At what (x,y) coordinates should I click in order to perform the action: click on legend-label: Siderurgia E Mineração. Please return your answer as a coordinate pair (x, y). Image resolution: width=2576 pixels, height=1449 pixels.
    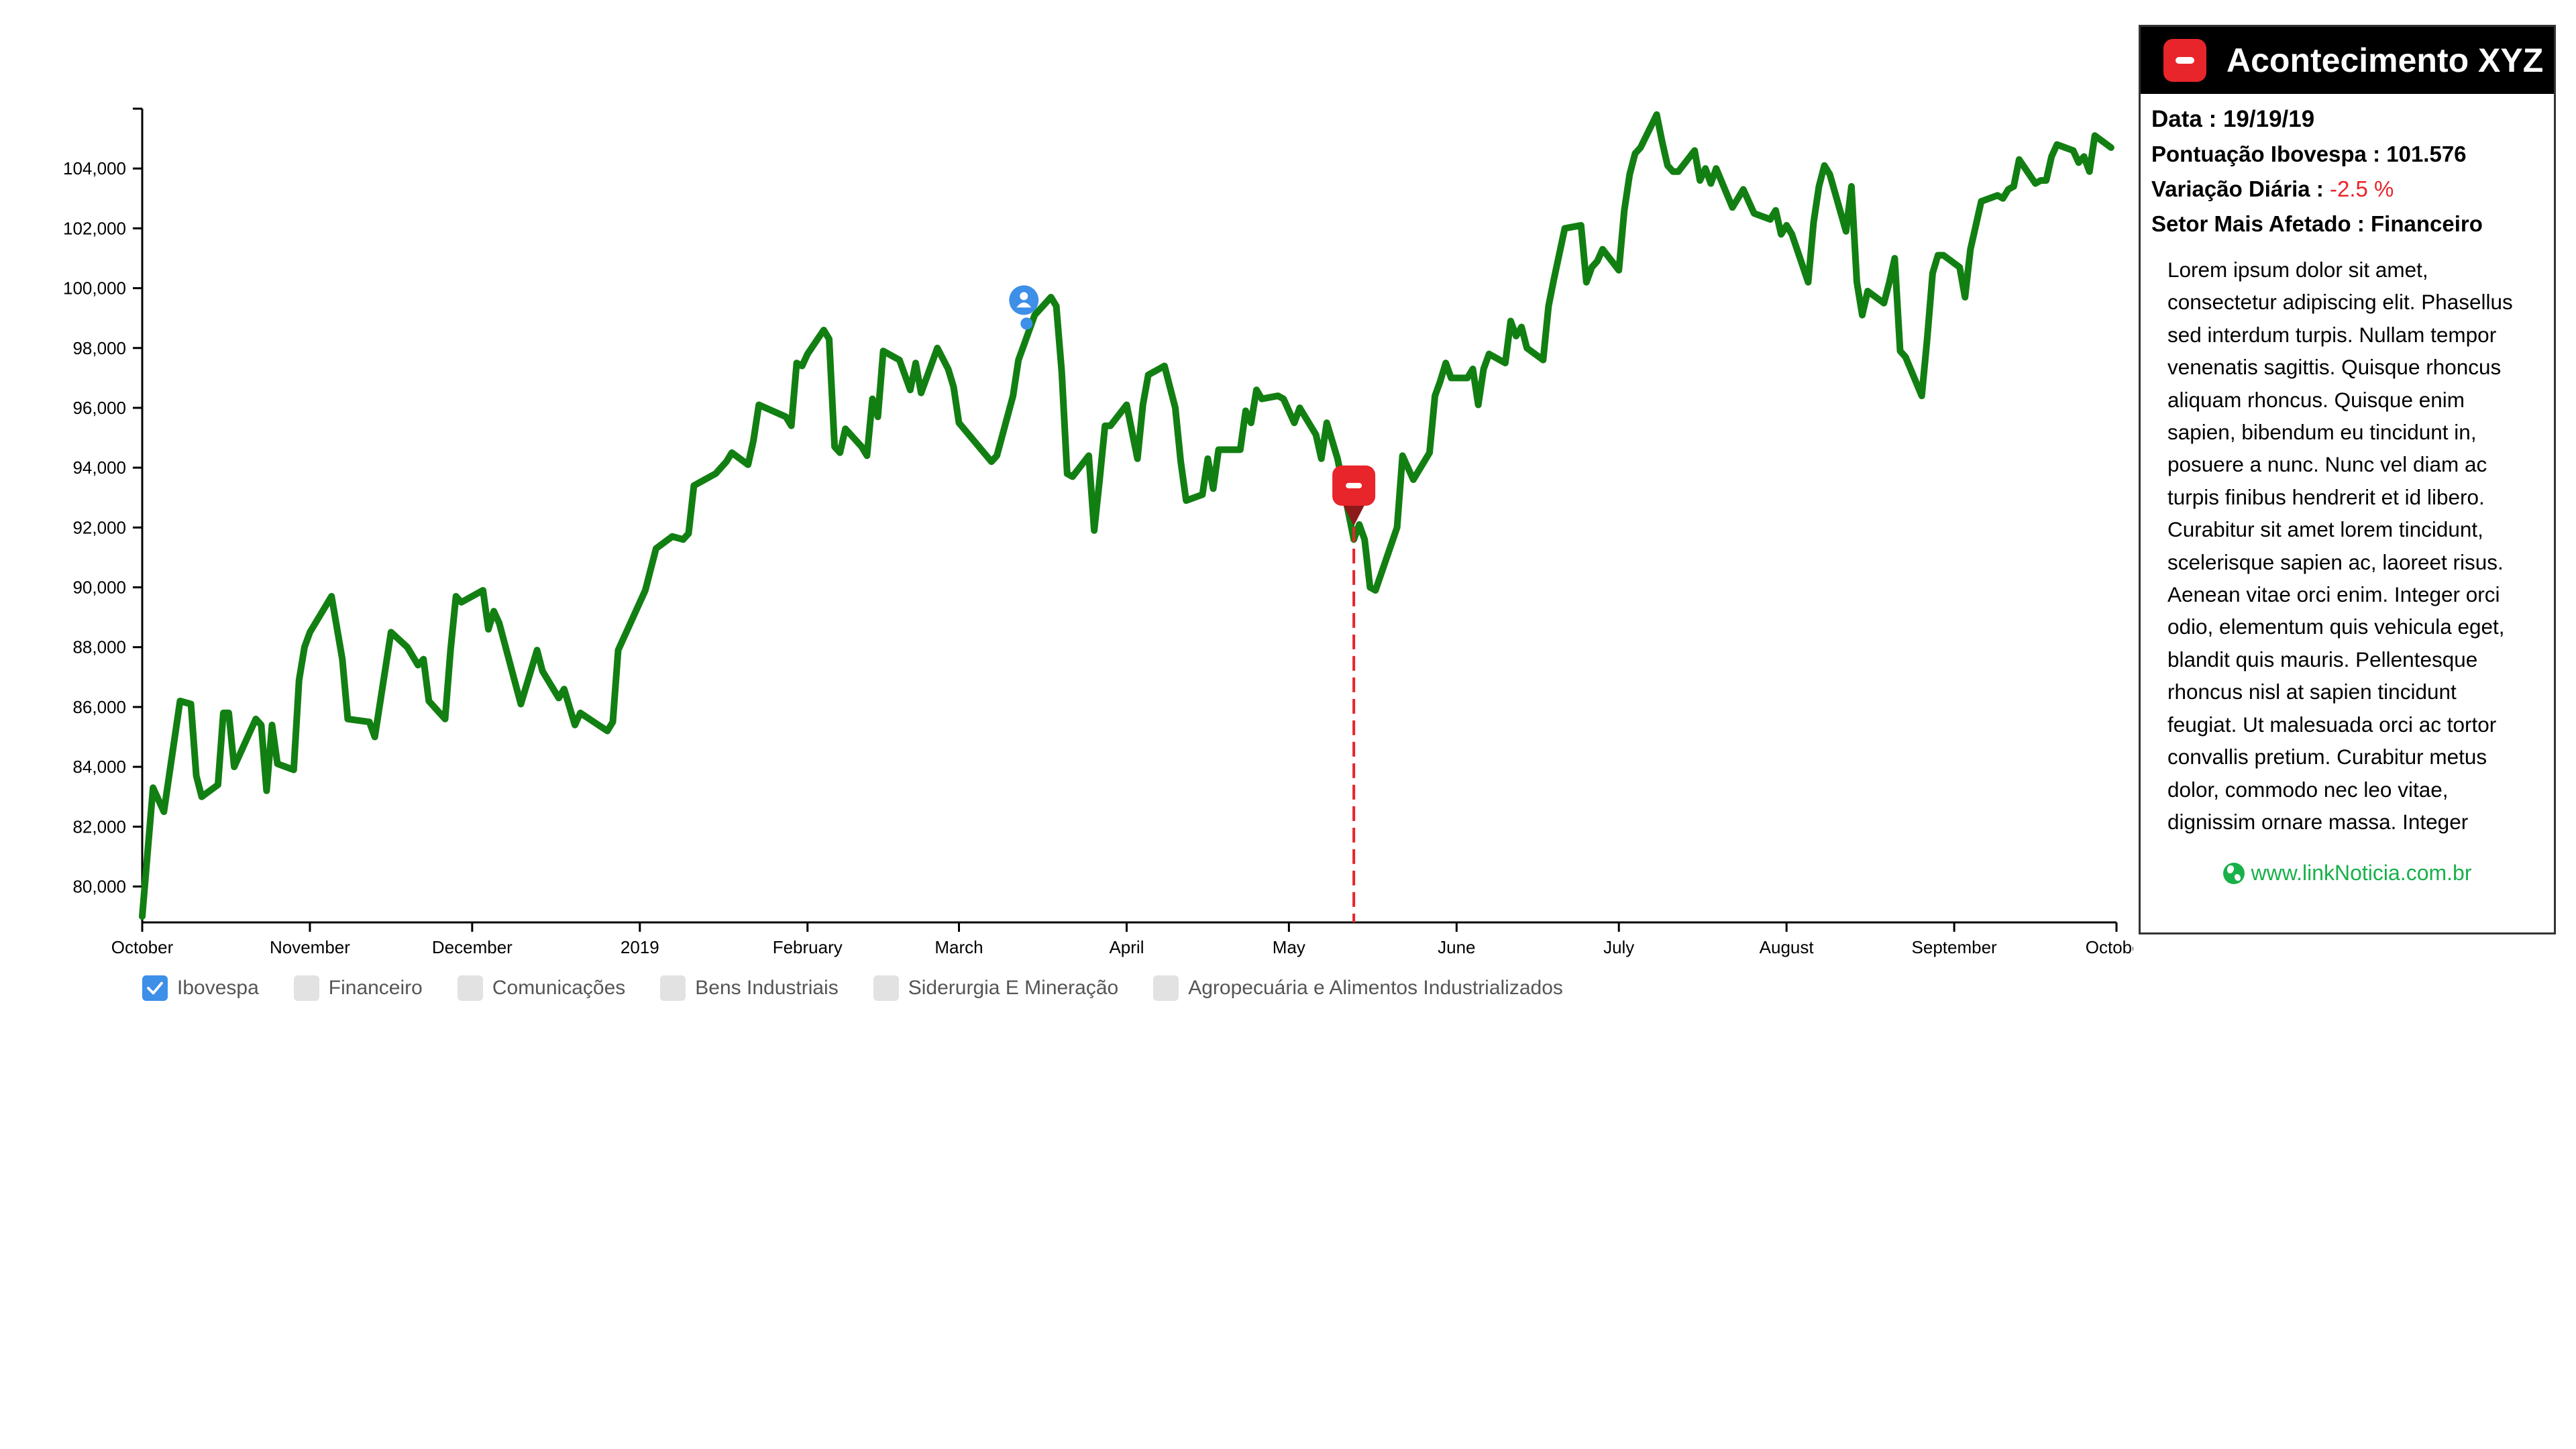
    Looking at the image, I should click on (1013, 988).